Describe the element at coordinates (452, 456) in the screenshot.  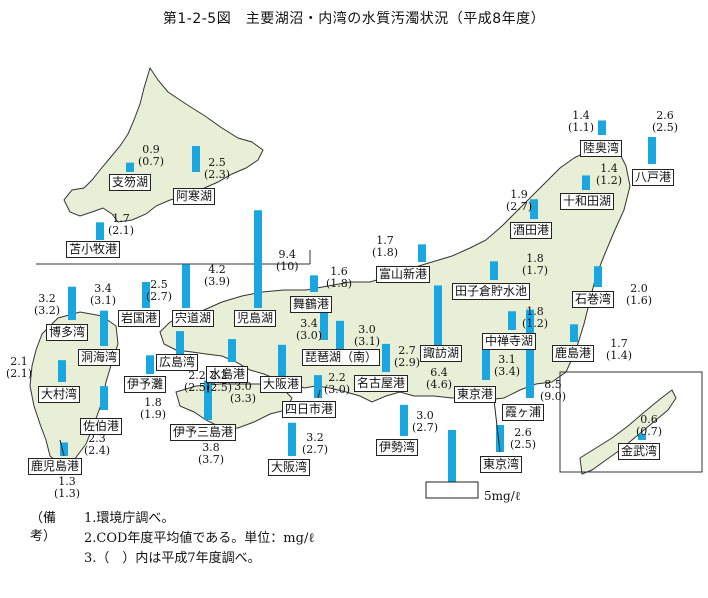
I see `scale-bar` at that location.